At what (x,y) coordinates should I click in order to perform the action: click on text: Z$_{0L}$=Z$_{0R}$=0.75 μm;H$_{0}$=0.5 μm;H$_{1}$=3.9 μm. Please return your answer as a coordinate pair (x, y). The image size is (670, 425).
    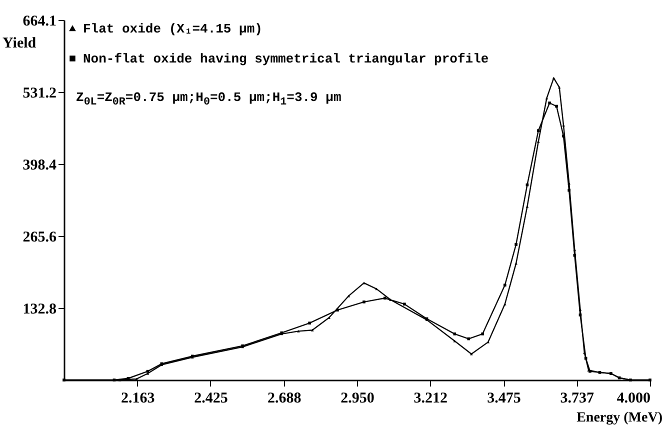
    Looking at the image, I should click on (209, 99).